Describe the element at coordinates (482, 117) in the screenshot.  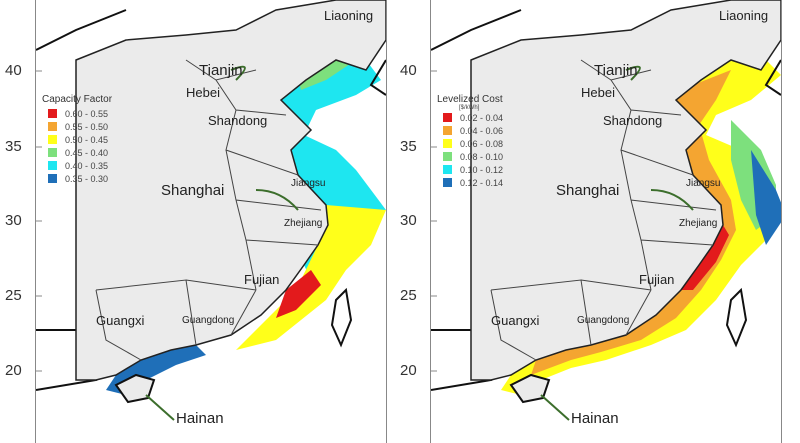
I see `legend-label: 0.02 - 0.04` at that location.